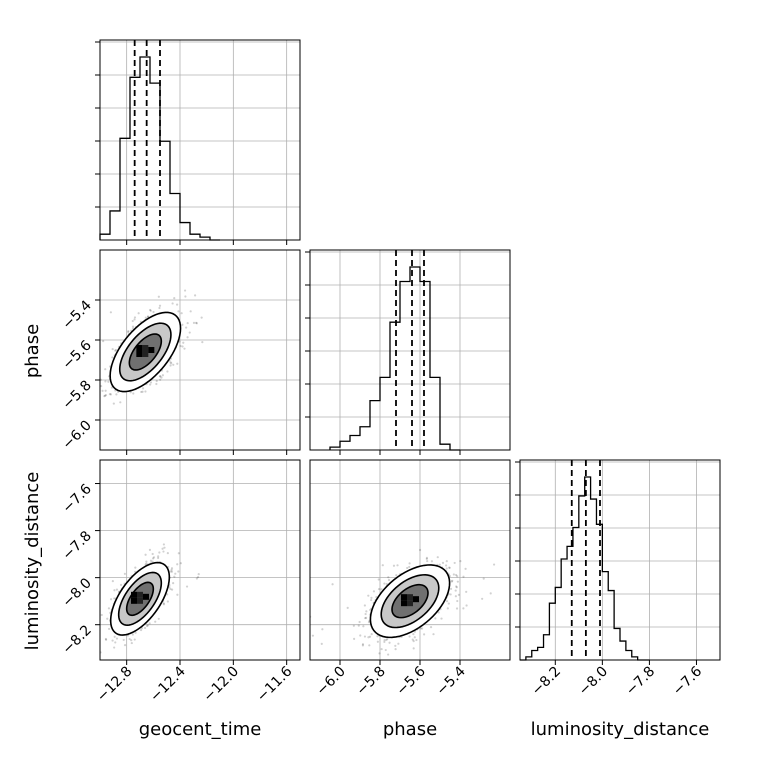 The height and width of the screenshot is (760, 760). I want to click on ylabel-phase: phase, so click(32, 351).